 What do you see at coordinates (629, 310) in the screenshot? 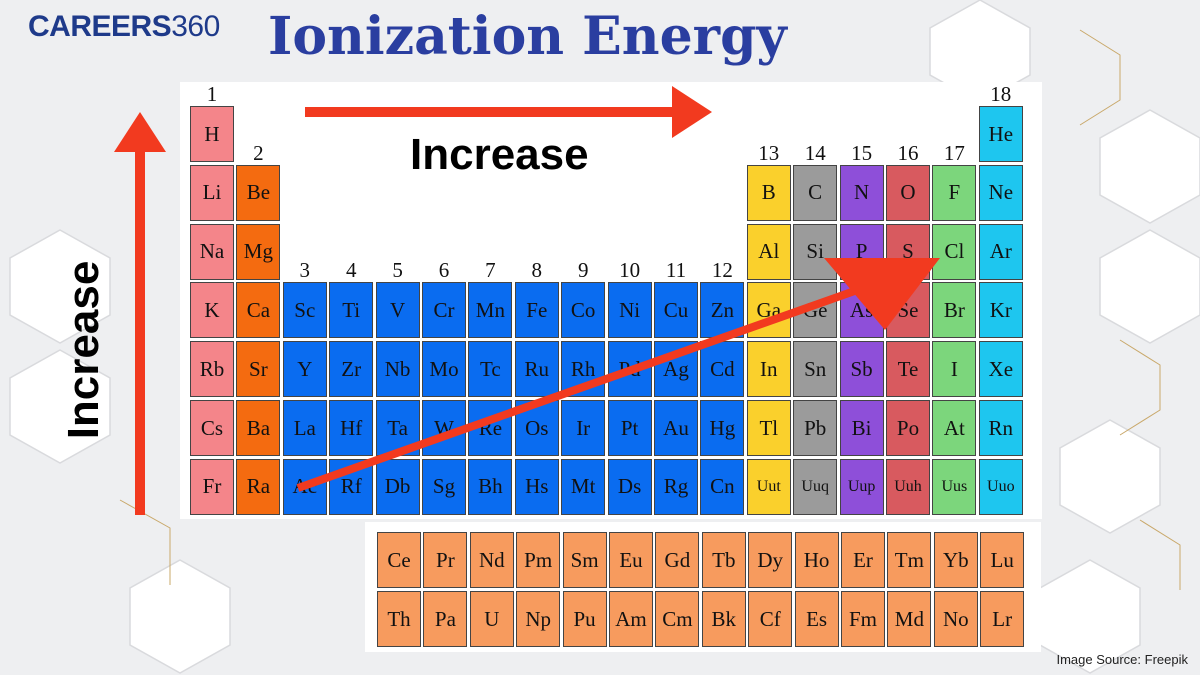
I see `element-ni: Ni` at bounding box center [629, 310].